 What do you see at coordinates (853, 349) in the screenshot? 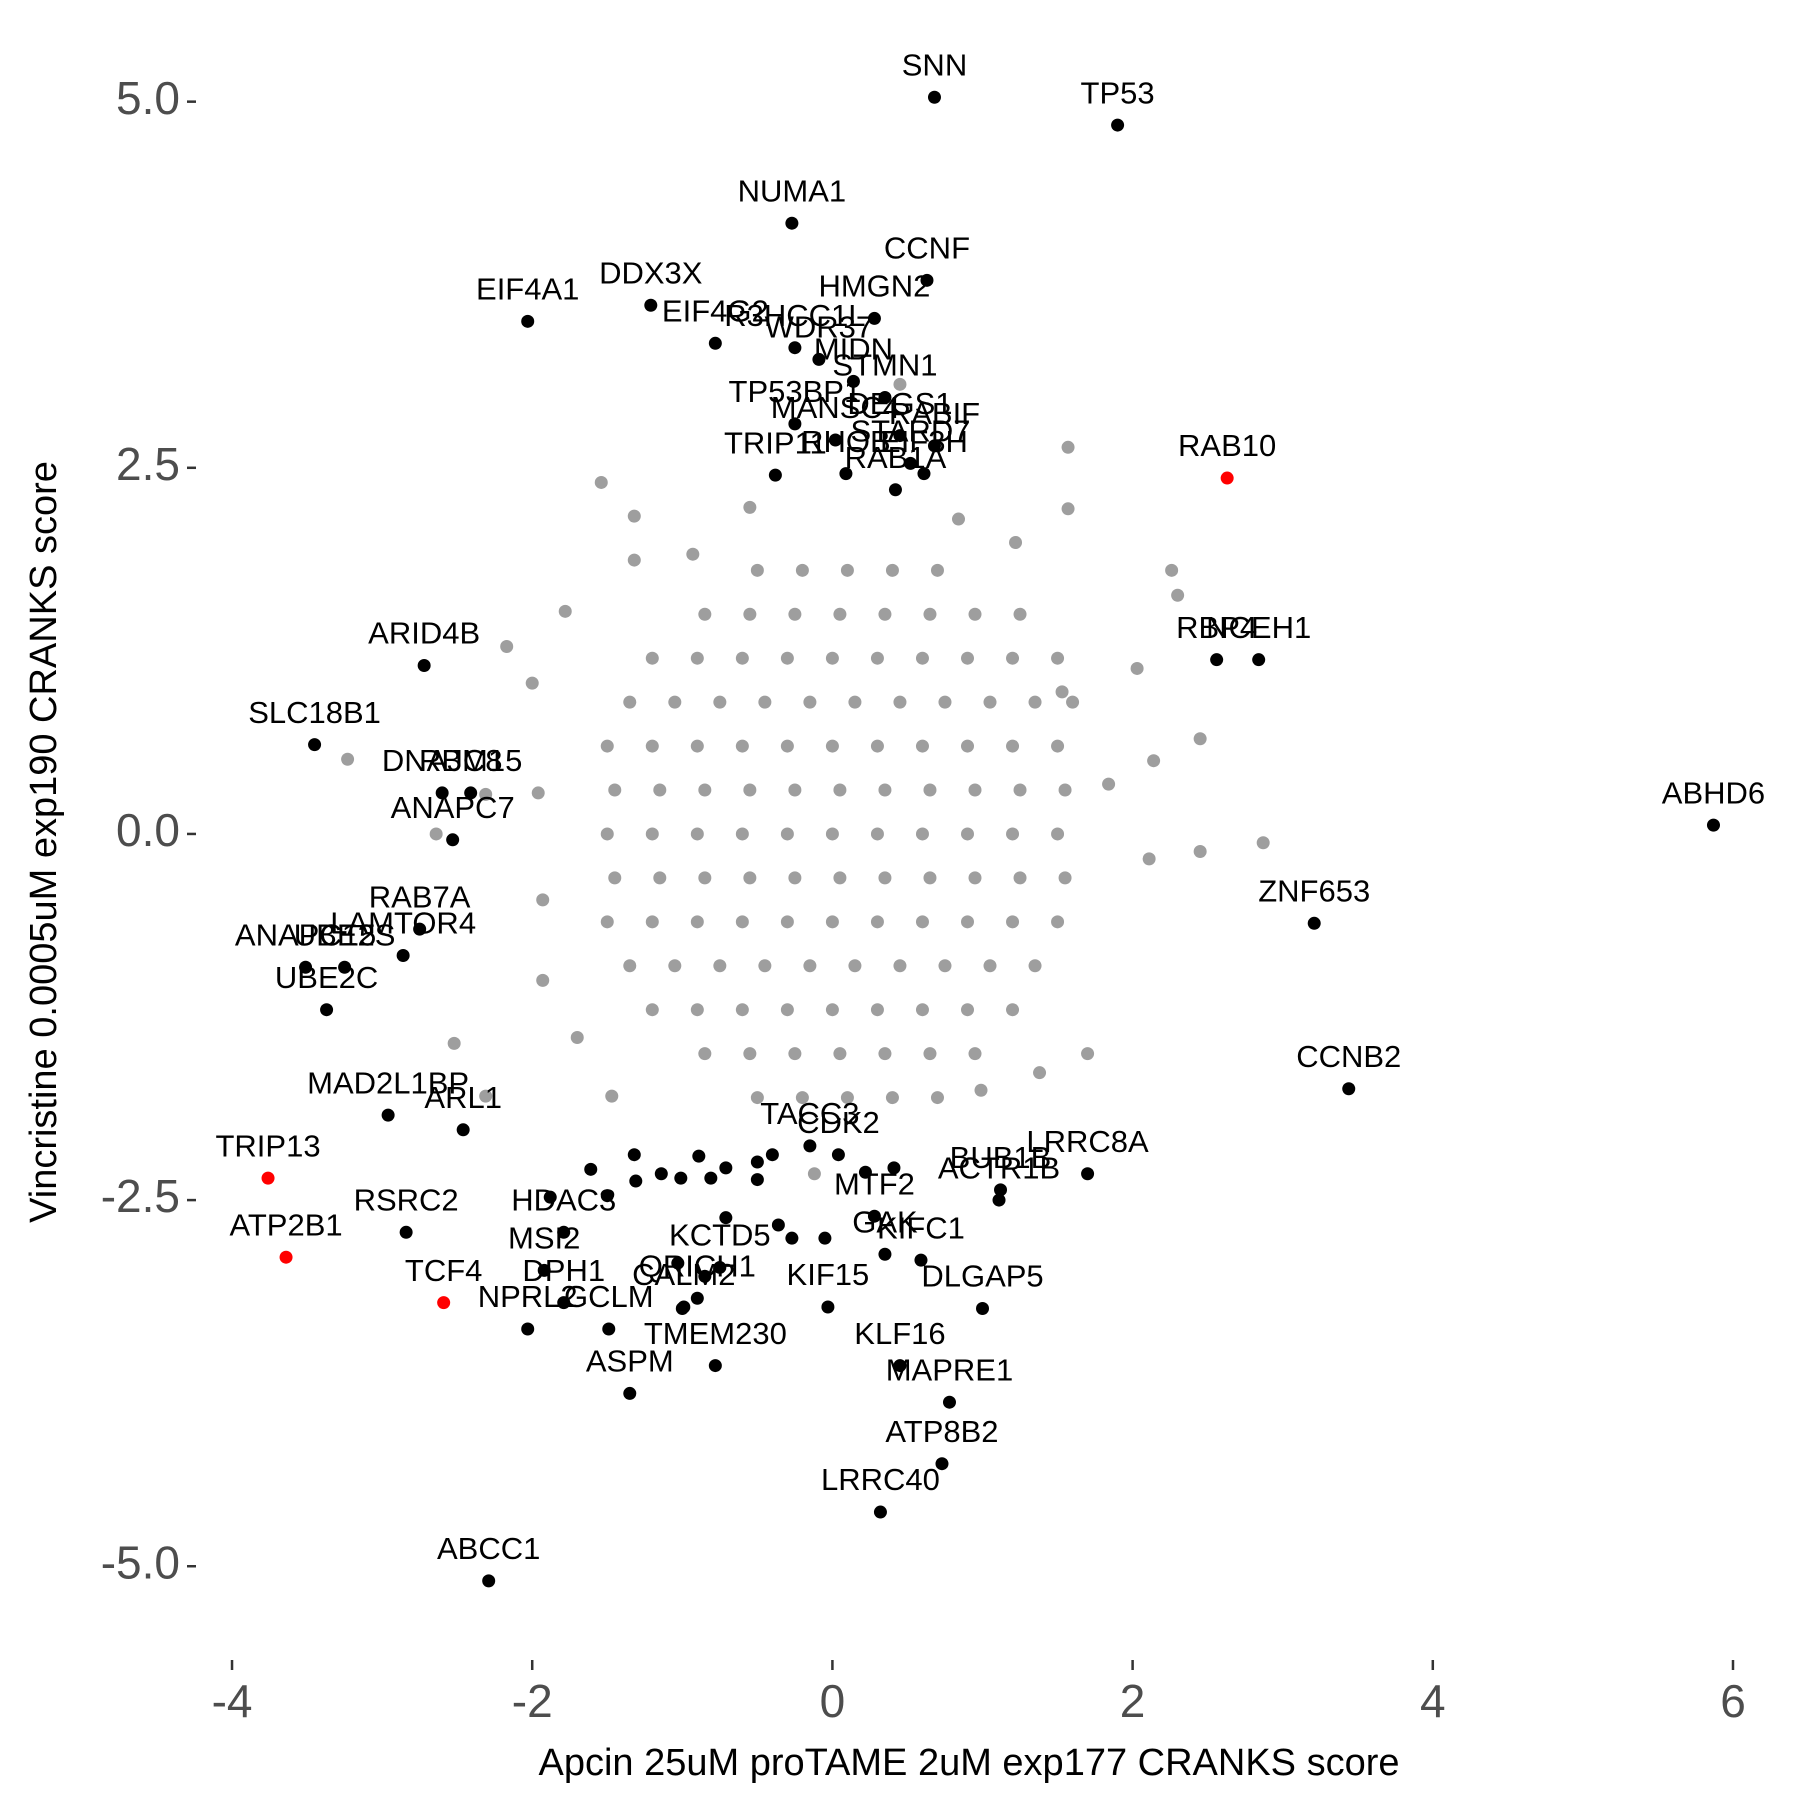
I see `point-label: MIDN` at bounding box center [853, 349].